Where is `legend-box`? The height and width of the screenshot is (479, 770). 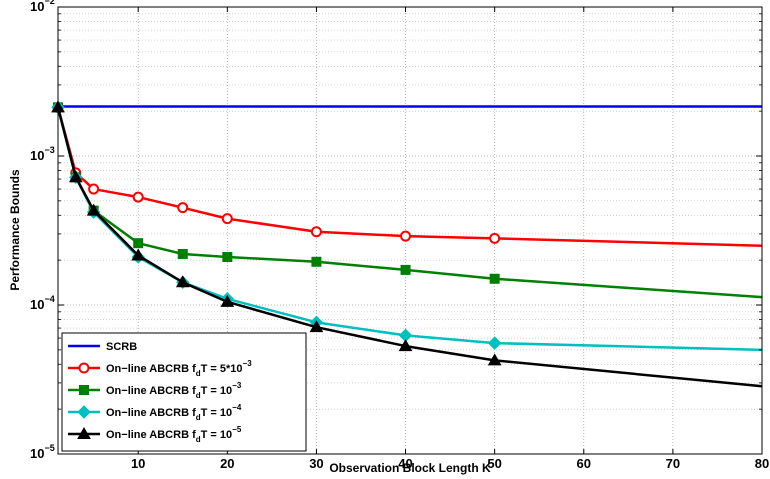
legend-box is located at coordinates (184, 392).